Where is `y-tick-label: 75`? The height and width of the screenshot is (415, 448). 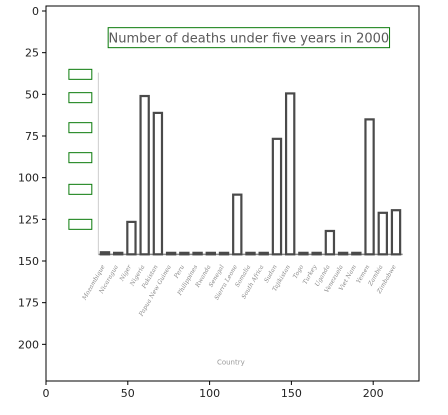
y-tick-label: 75 is located at coordinates (32, 136).